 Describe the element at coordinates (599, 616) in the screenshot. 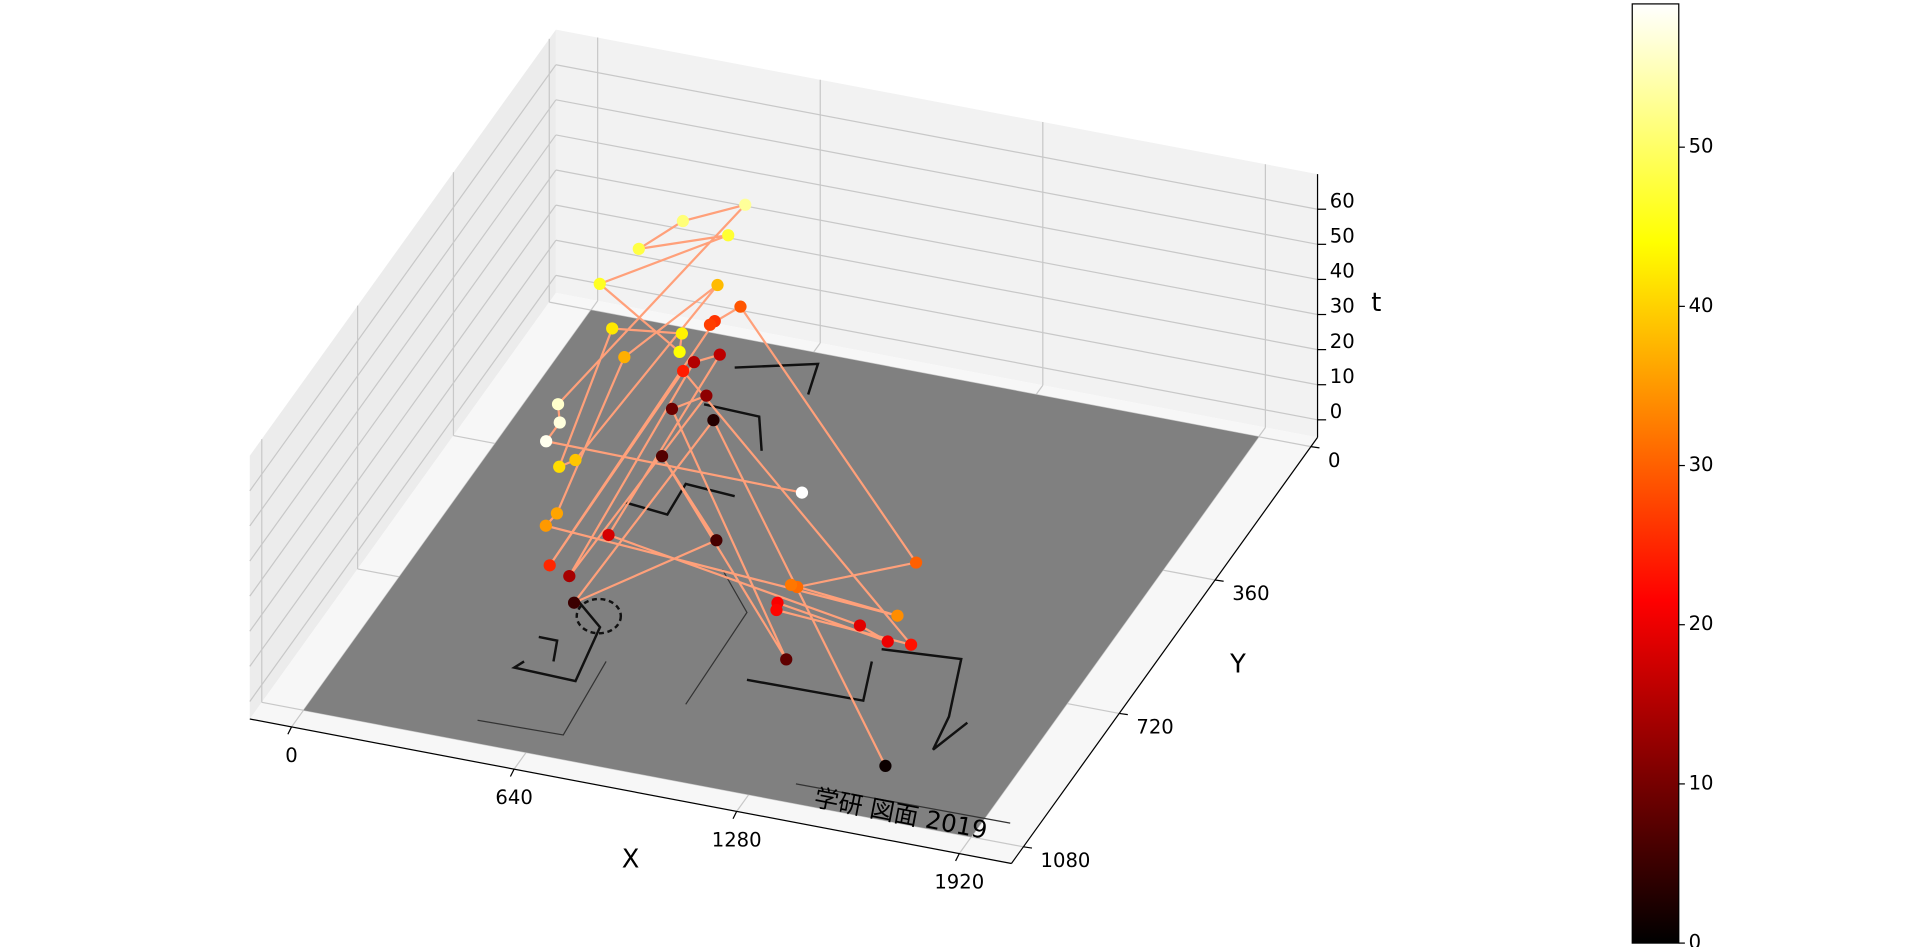

I see `plan-circle` at that location.